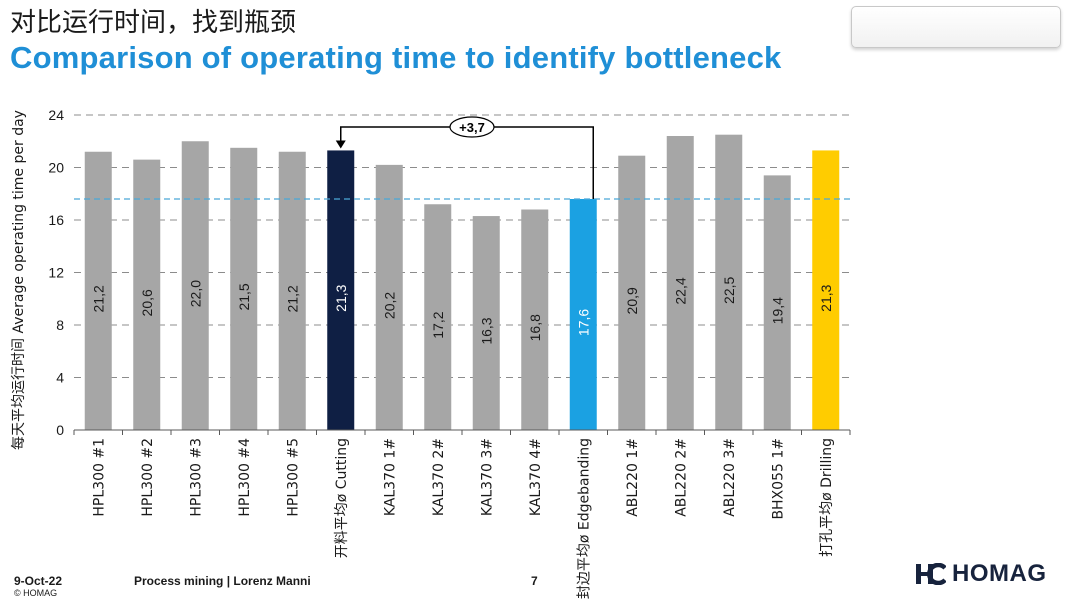  What do you see at coordinates (38, 581) in the screenshot?
I see `footer-date: 9-Oct-22` at bounding box center [38, 581].